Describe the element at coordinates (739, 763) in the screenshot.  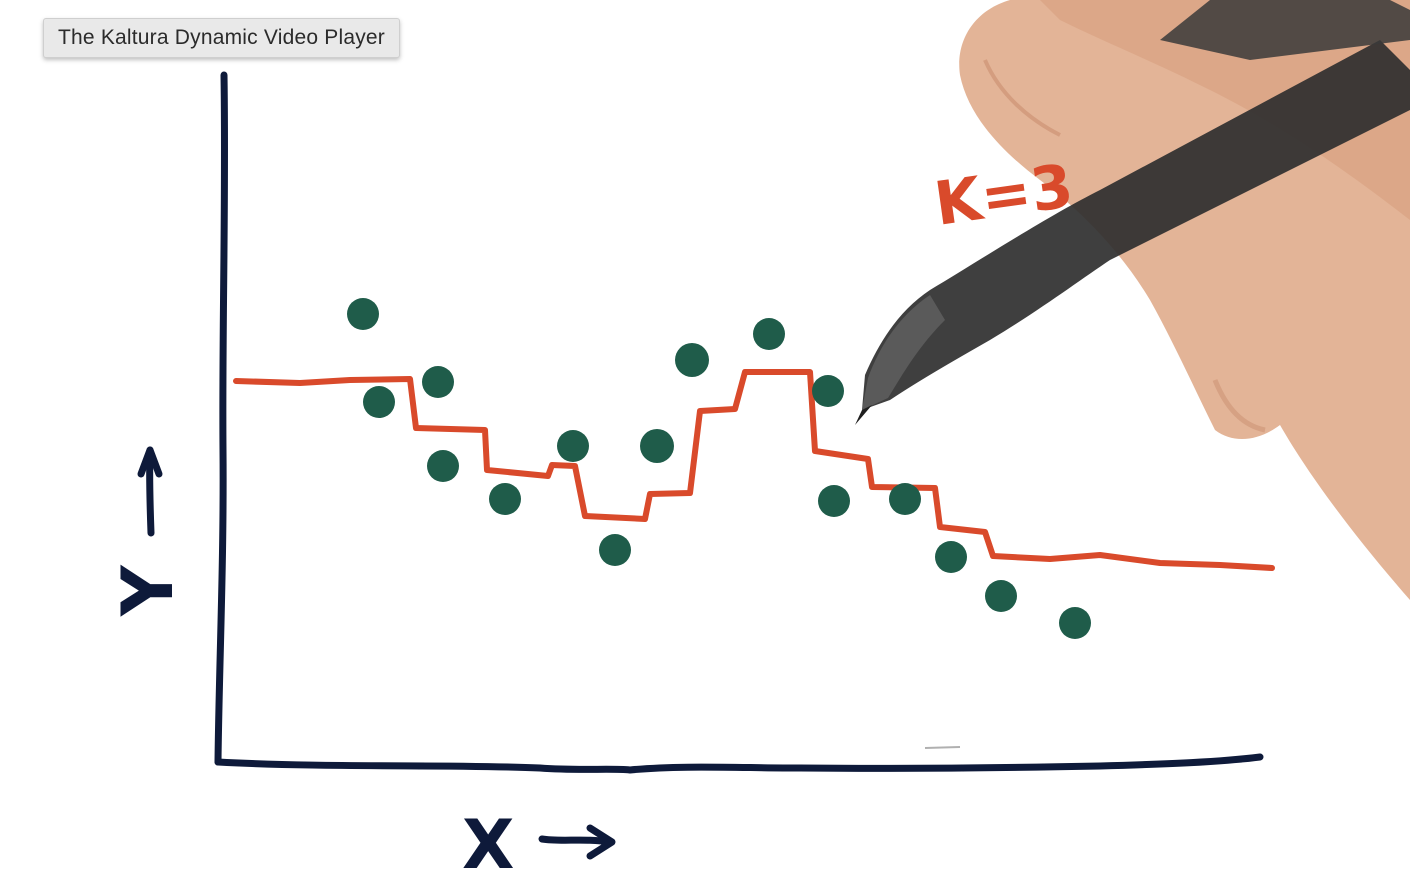
I see `x-axis-line` at that location.